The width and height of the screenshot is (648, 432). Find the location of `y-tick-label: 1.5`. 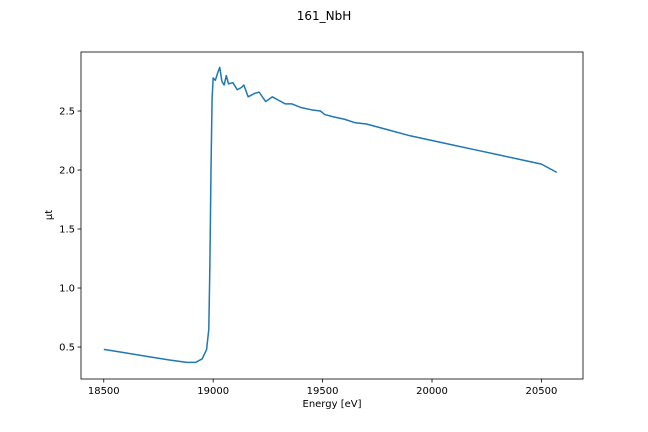

y-tick-label: 1.5 is located at coordinates (67, 230).